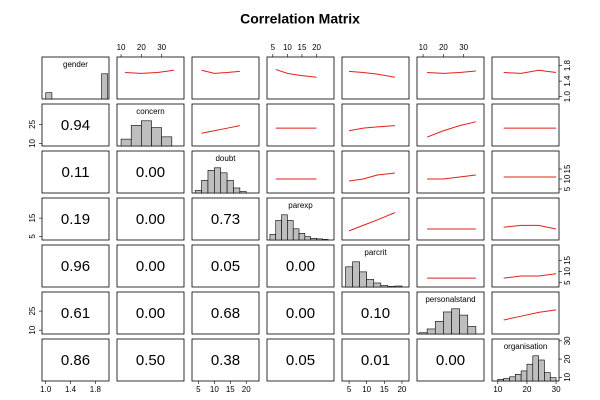 The image size is (600, 400). I want to click on y-tick-label: 25, so click(32, 123).